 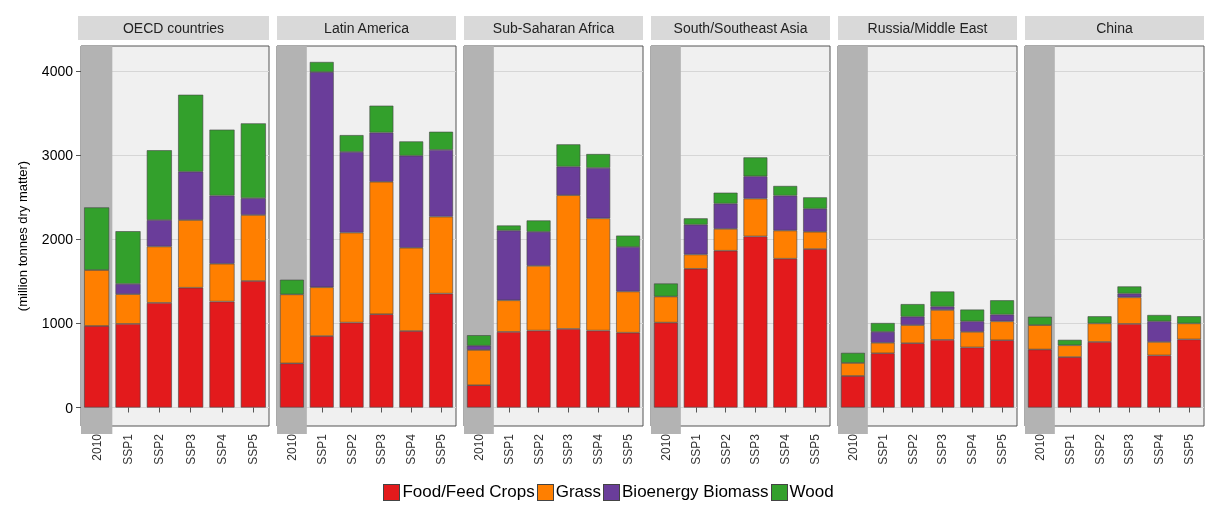 I want to click on legend-label: Food/Feed Crops, so click(x=468, y=492).